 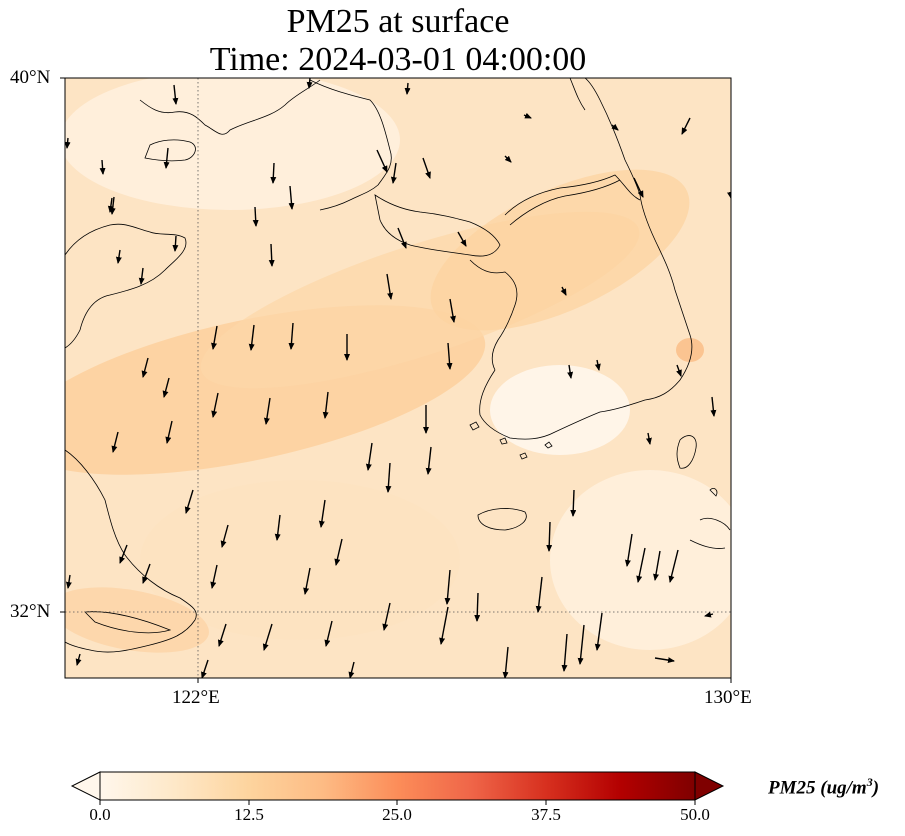 I want to click on colorbar, so click(x=397, y=788).